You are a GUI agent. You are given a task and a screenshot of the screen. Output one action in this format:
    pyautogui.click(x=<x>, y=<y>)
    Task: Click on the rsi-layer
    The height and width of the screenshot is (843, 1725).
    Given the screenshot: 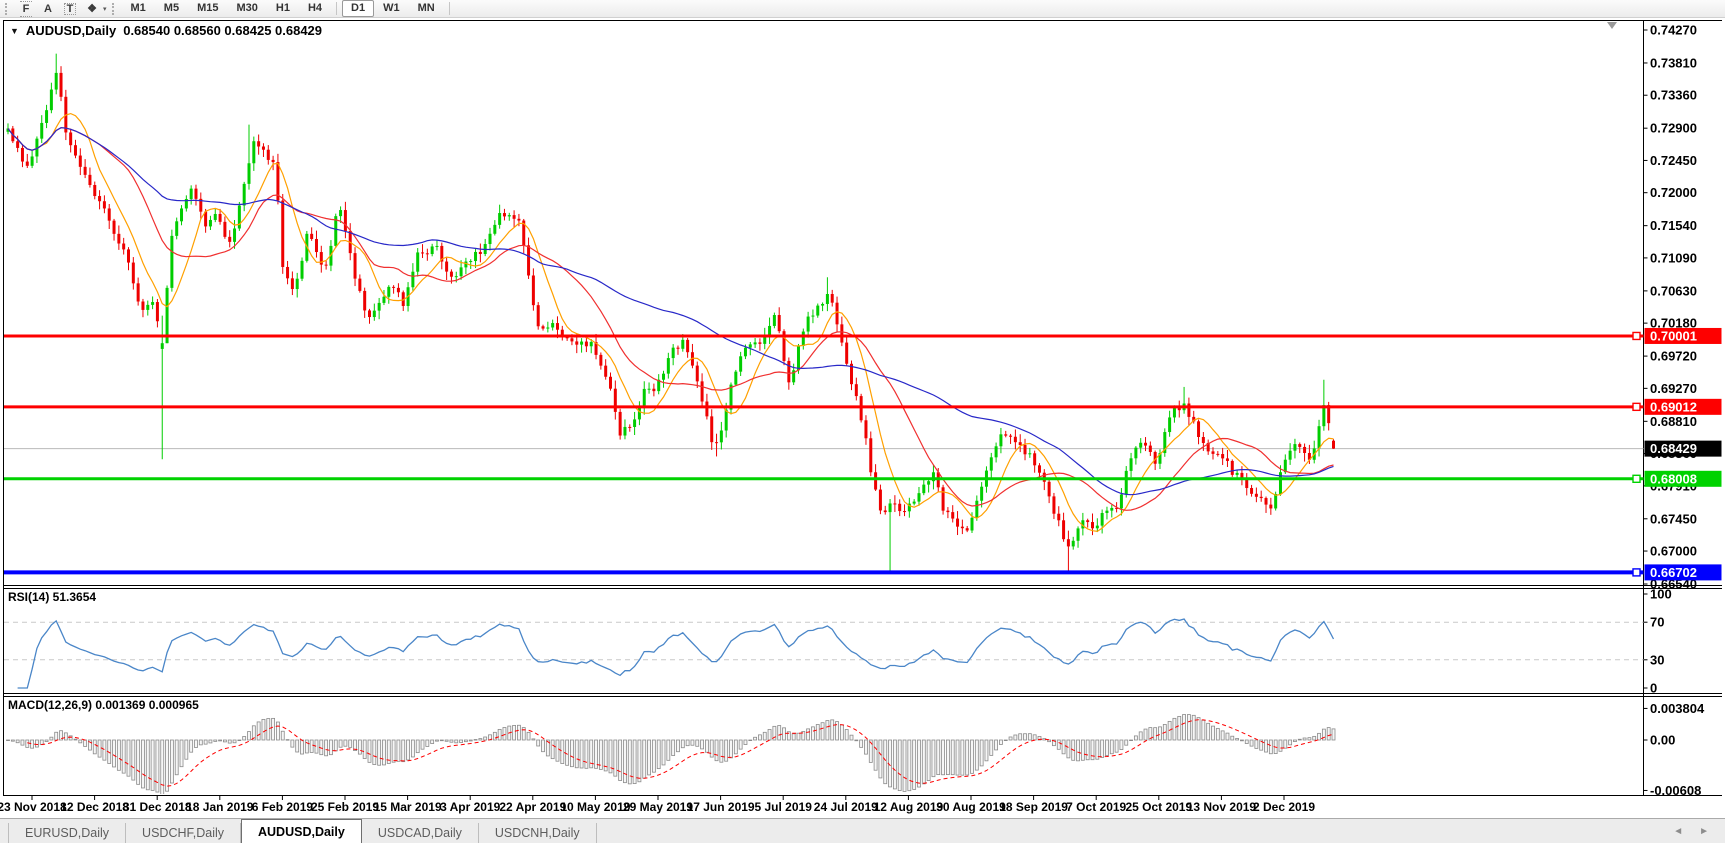 What is the action you would take?
    pyautogui.click(x=824, y=653)
    